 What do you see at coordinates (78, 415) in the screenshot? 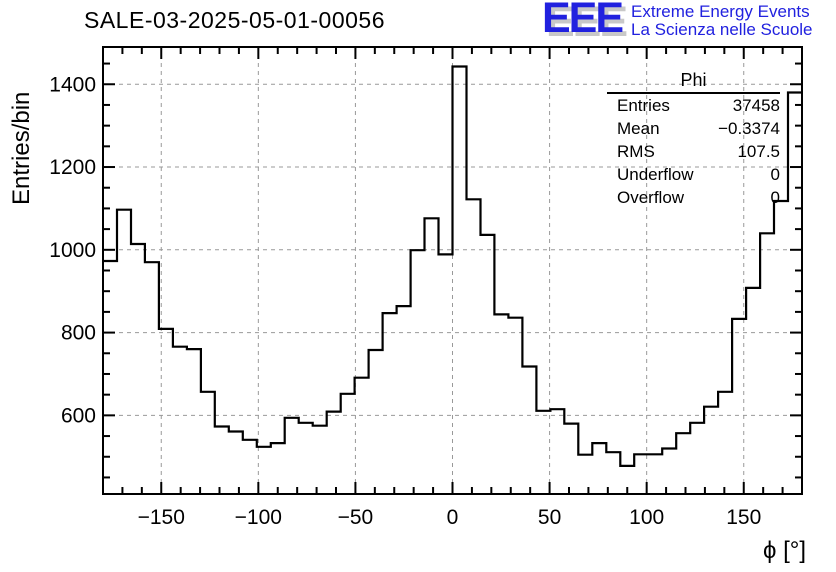
I see `y-tick-label: 600` at bounding box center [78, 415].